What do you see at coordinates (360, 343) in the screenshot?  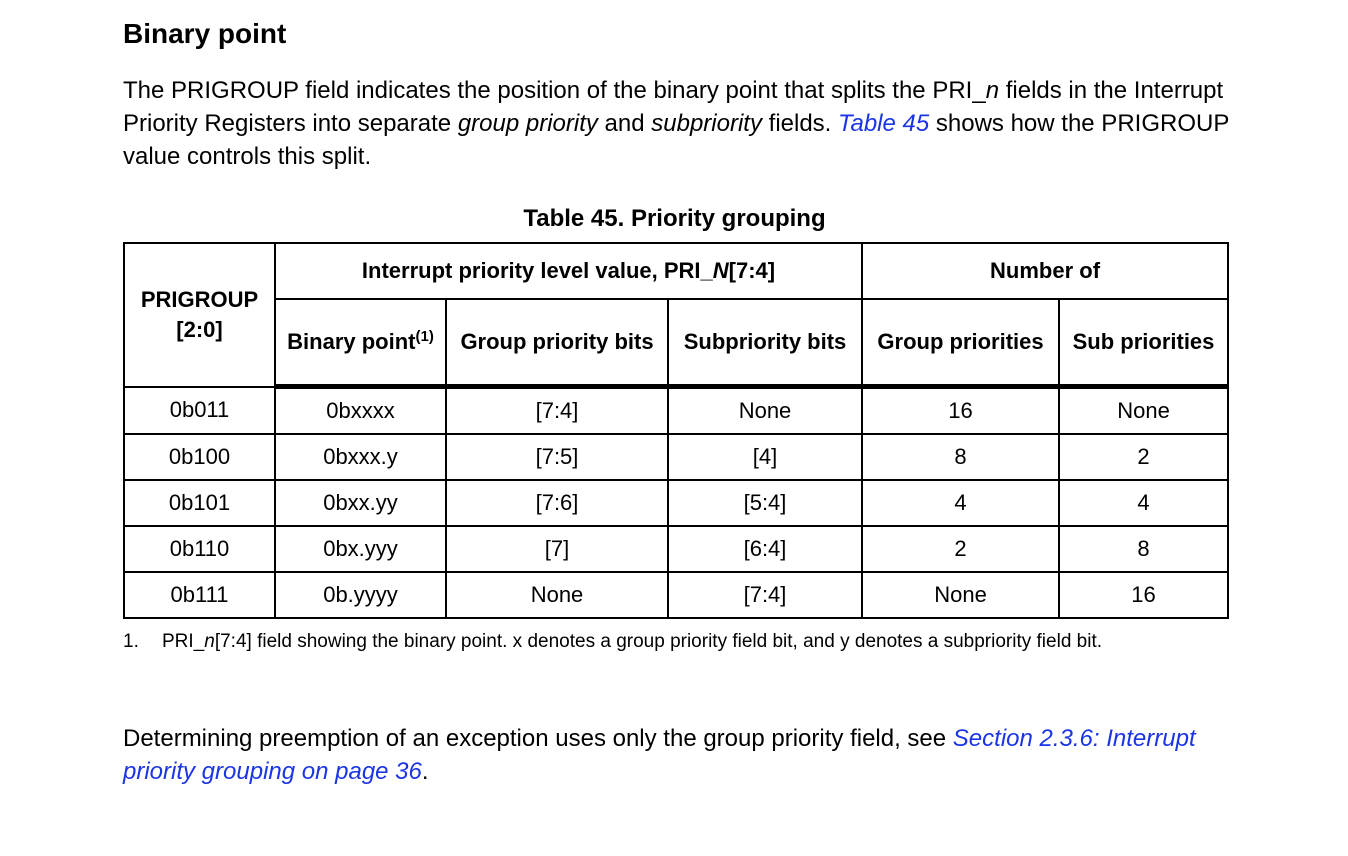 I see `header-binary-point: Binary point(1)` at bounding box center [360, 343].